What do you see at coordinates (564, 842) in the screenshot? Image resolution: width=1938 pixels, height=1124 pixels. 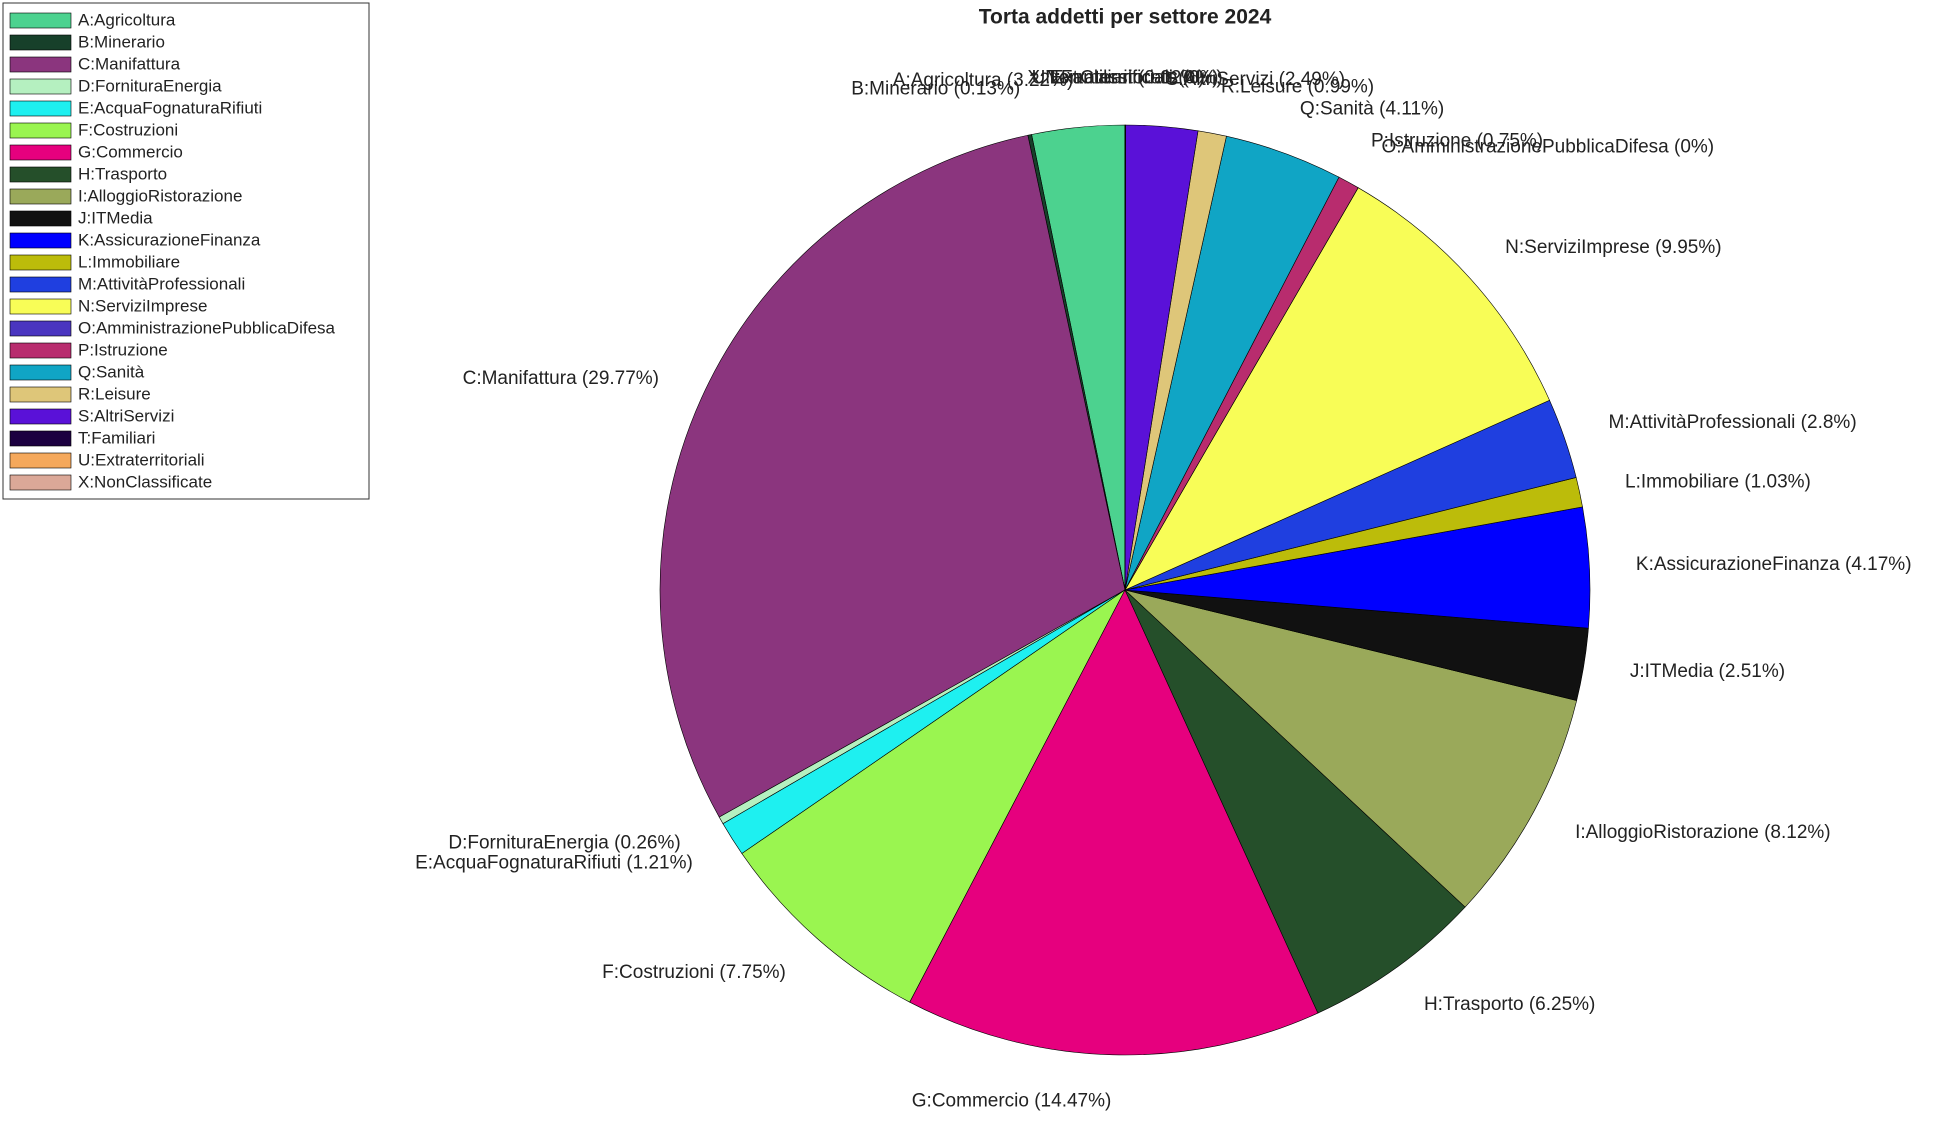 I see `slice-label: D:FornituraEnergia (0.26%)` at bounding box center [564, 842].